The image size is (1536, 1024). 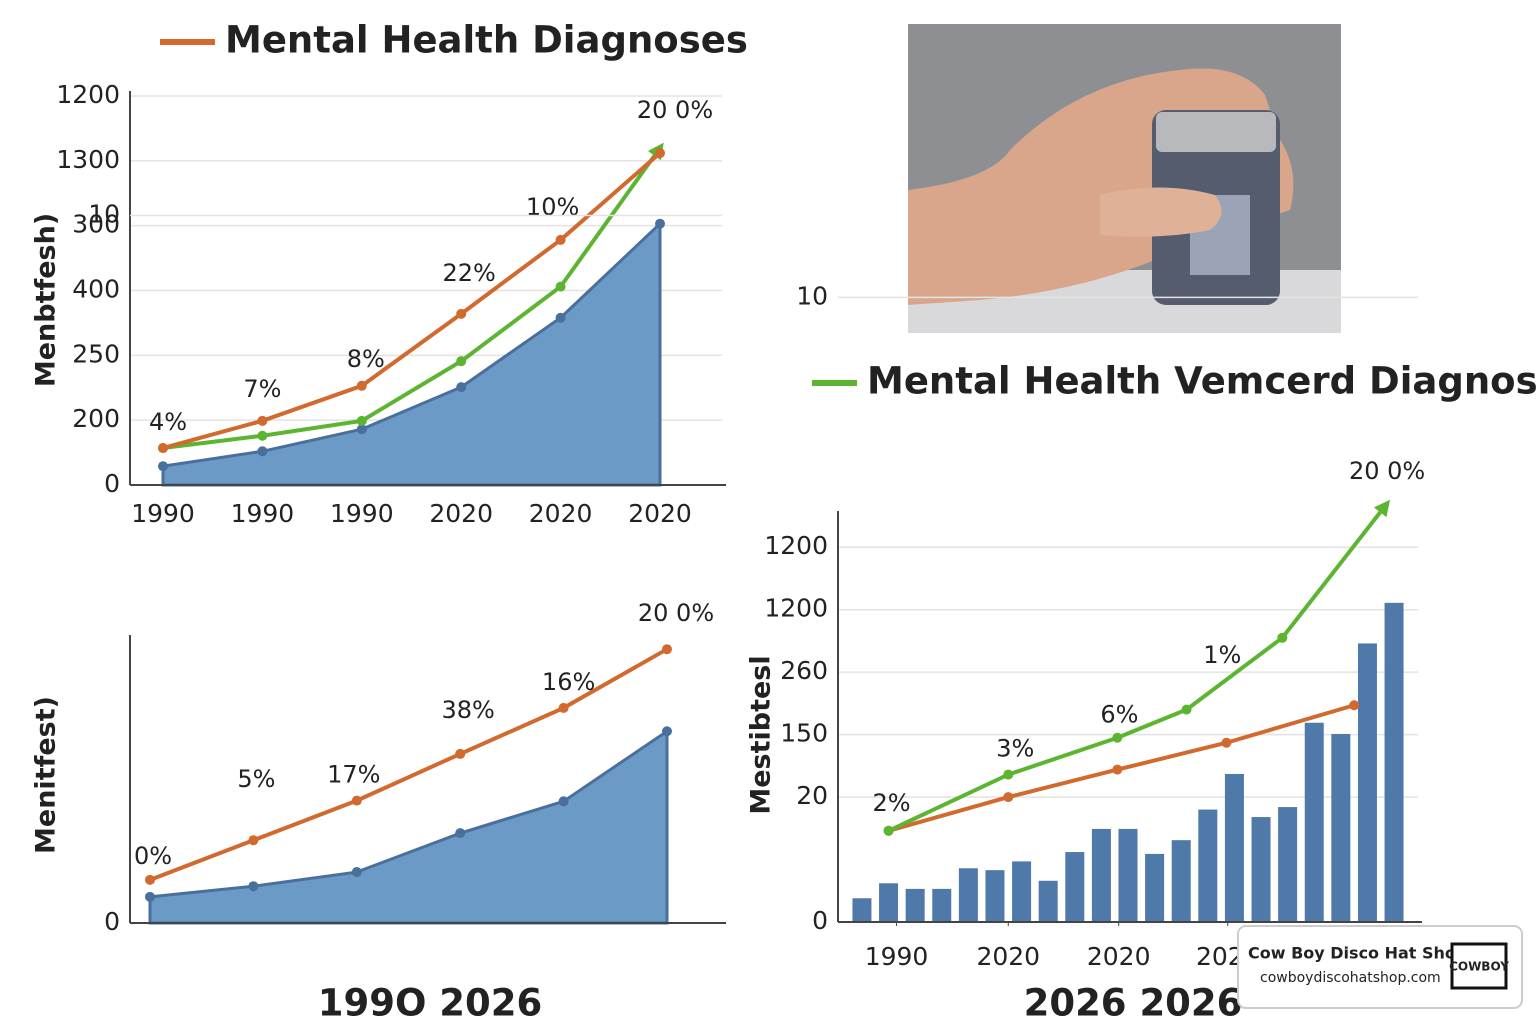 I want to click on y-tick-label: 20, so click(x=812, y=795).